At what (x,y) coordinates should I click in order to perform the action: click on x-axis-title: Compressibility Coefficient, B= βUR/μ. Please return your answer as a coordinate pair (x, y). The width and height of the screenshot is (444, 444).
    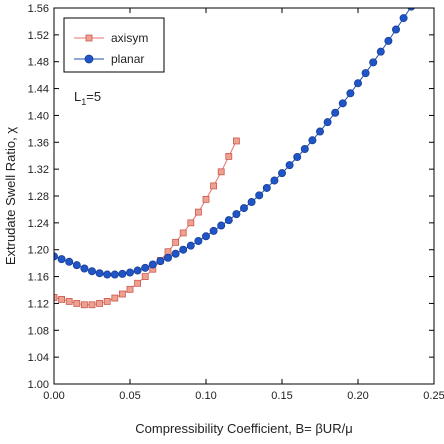
    Looking at the image, I should click on (243, 428).